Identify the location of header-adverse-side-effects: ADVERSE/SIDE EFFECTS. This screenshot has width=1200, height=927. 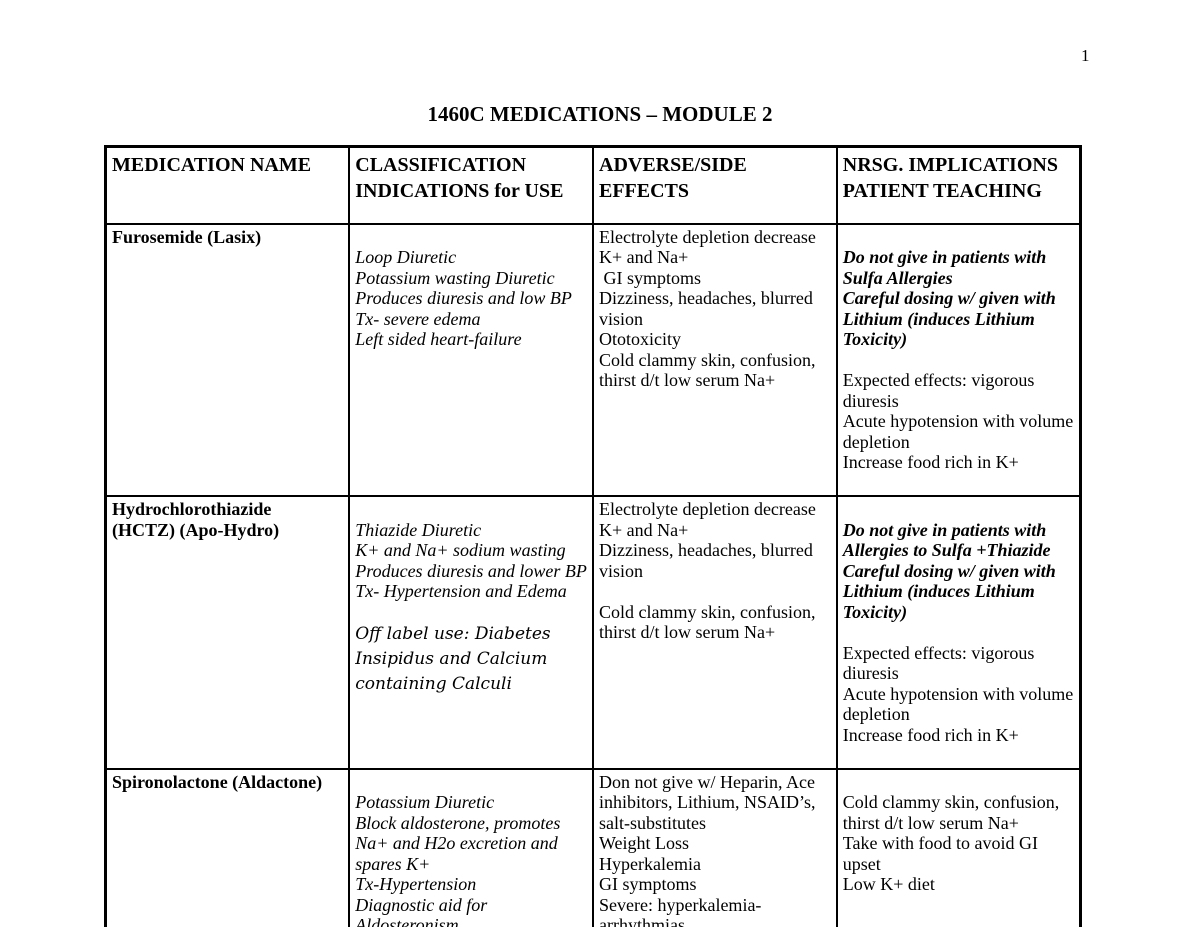
(715, 185).